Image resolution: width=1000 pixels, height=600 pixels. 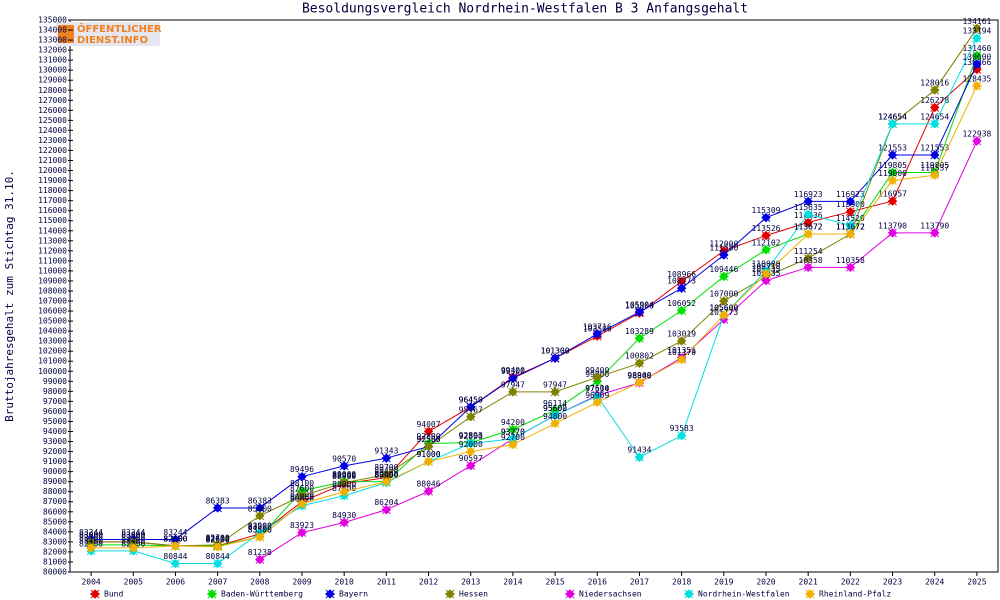 I want to click on data-label: 133194, so click(x=976, y=31).